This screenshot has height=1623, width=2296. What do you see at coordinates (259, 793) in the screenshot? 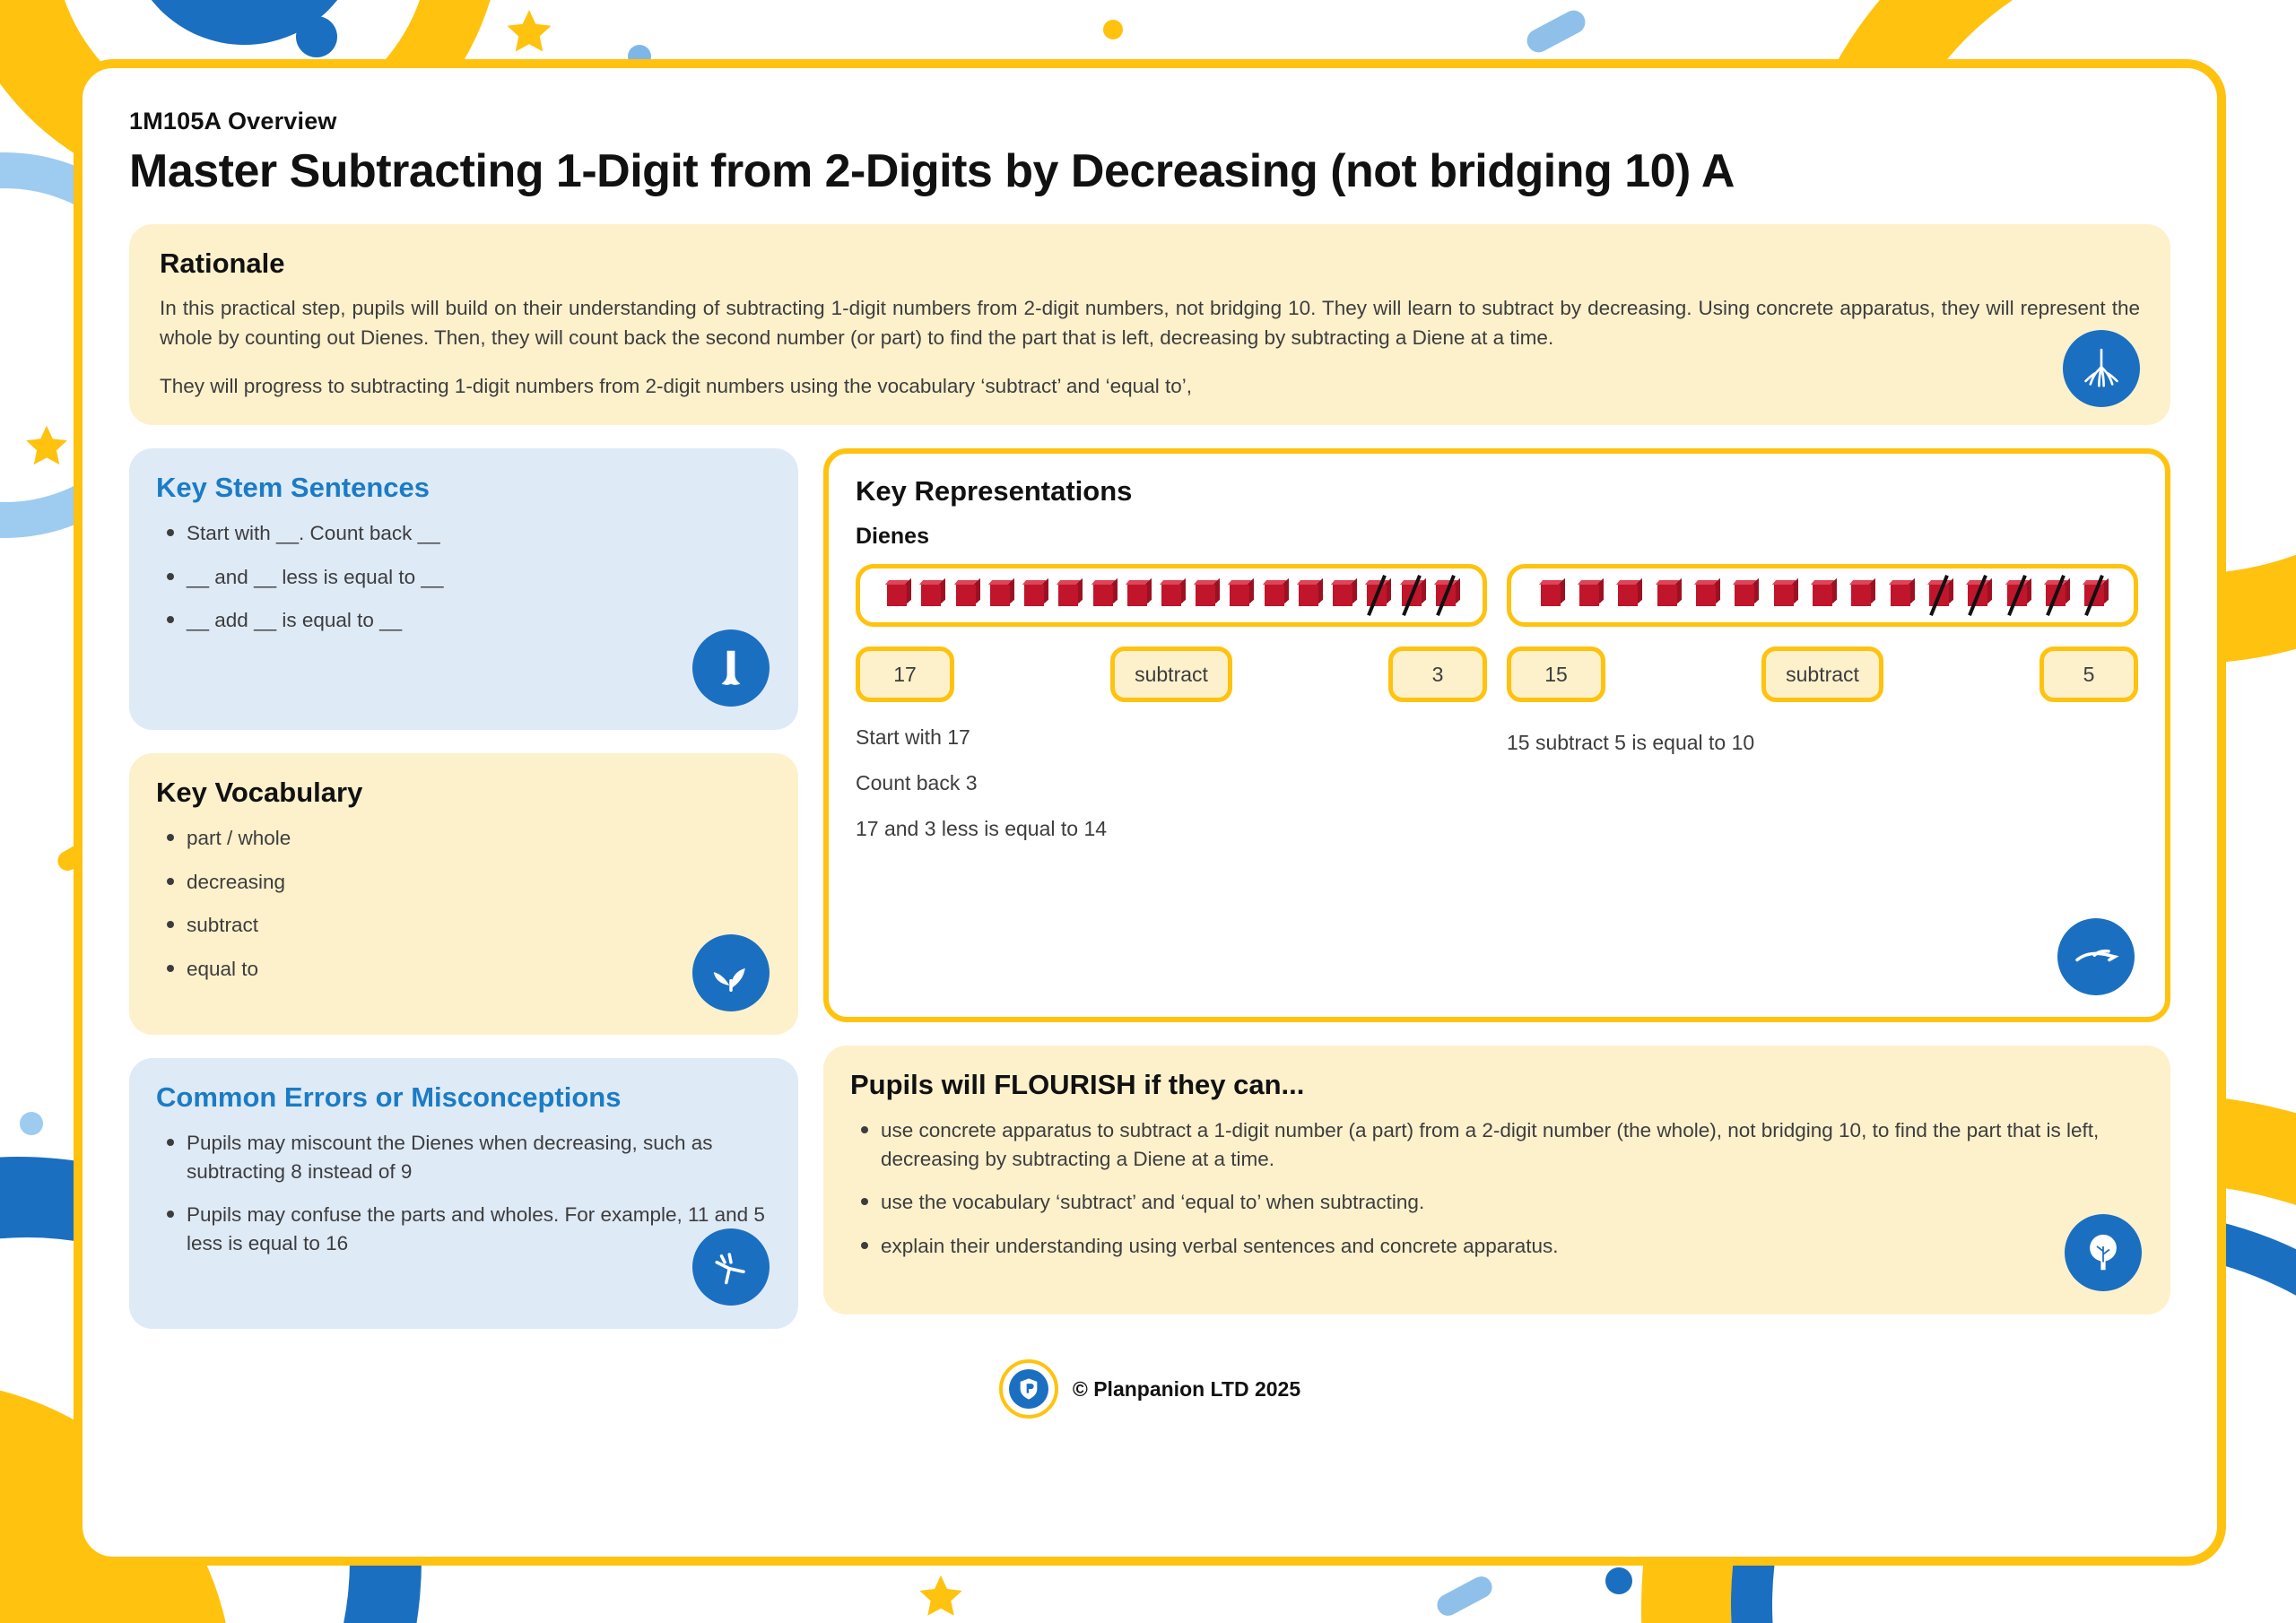
I see `key-vocabulary-heading: Key Vocabulary` at bounding box center [259, 793].